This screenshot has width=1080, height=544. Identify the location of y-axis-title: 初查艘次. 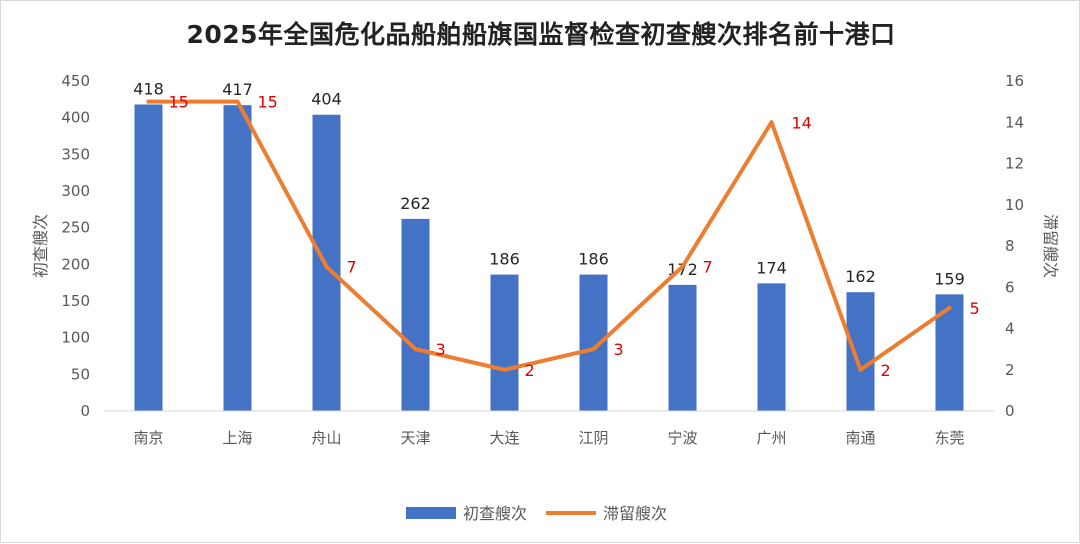
(40, 246).